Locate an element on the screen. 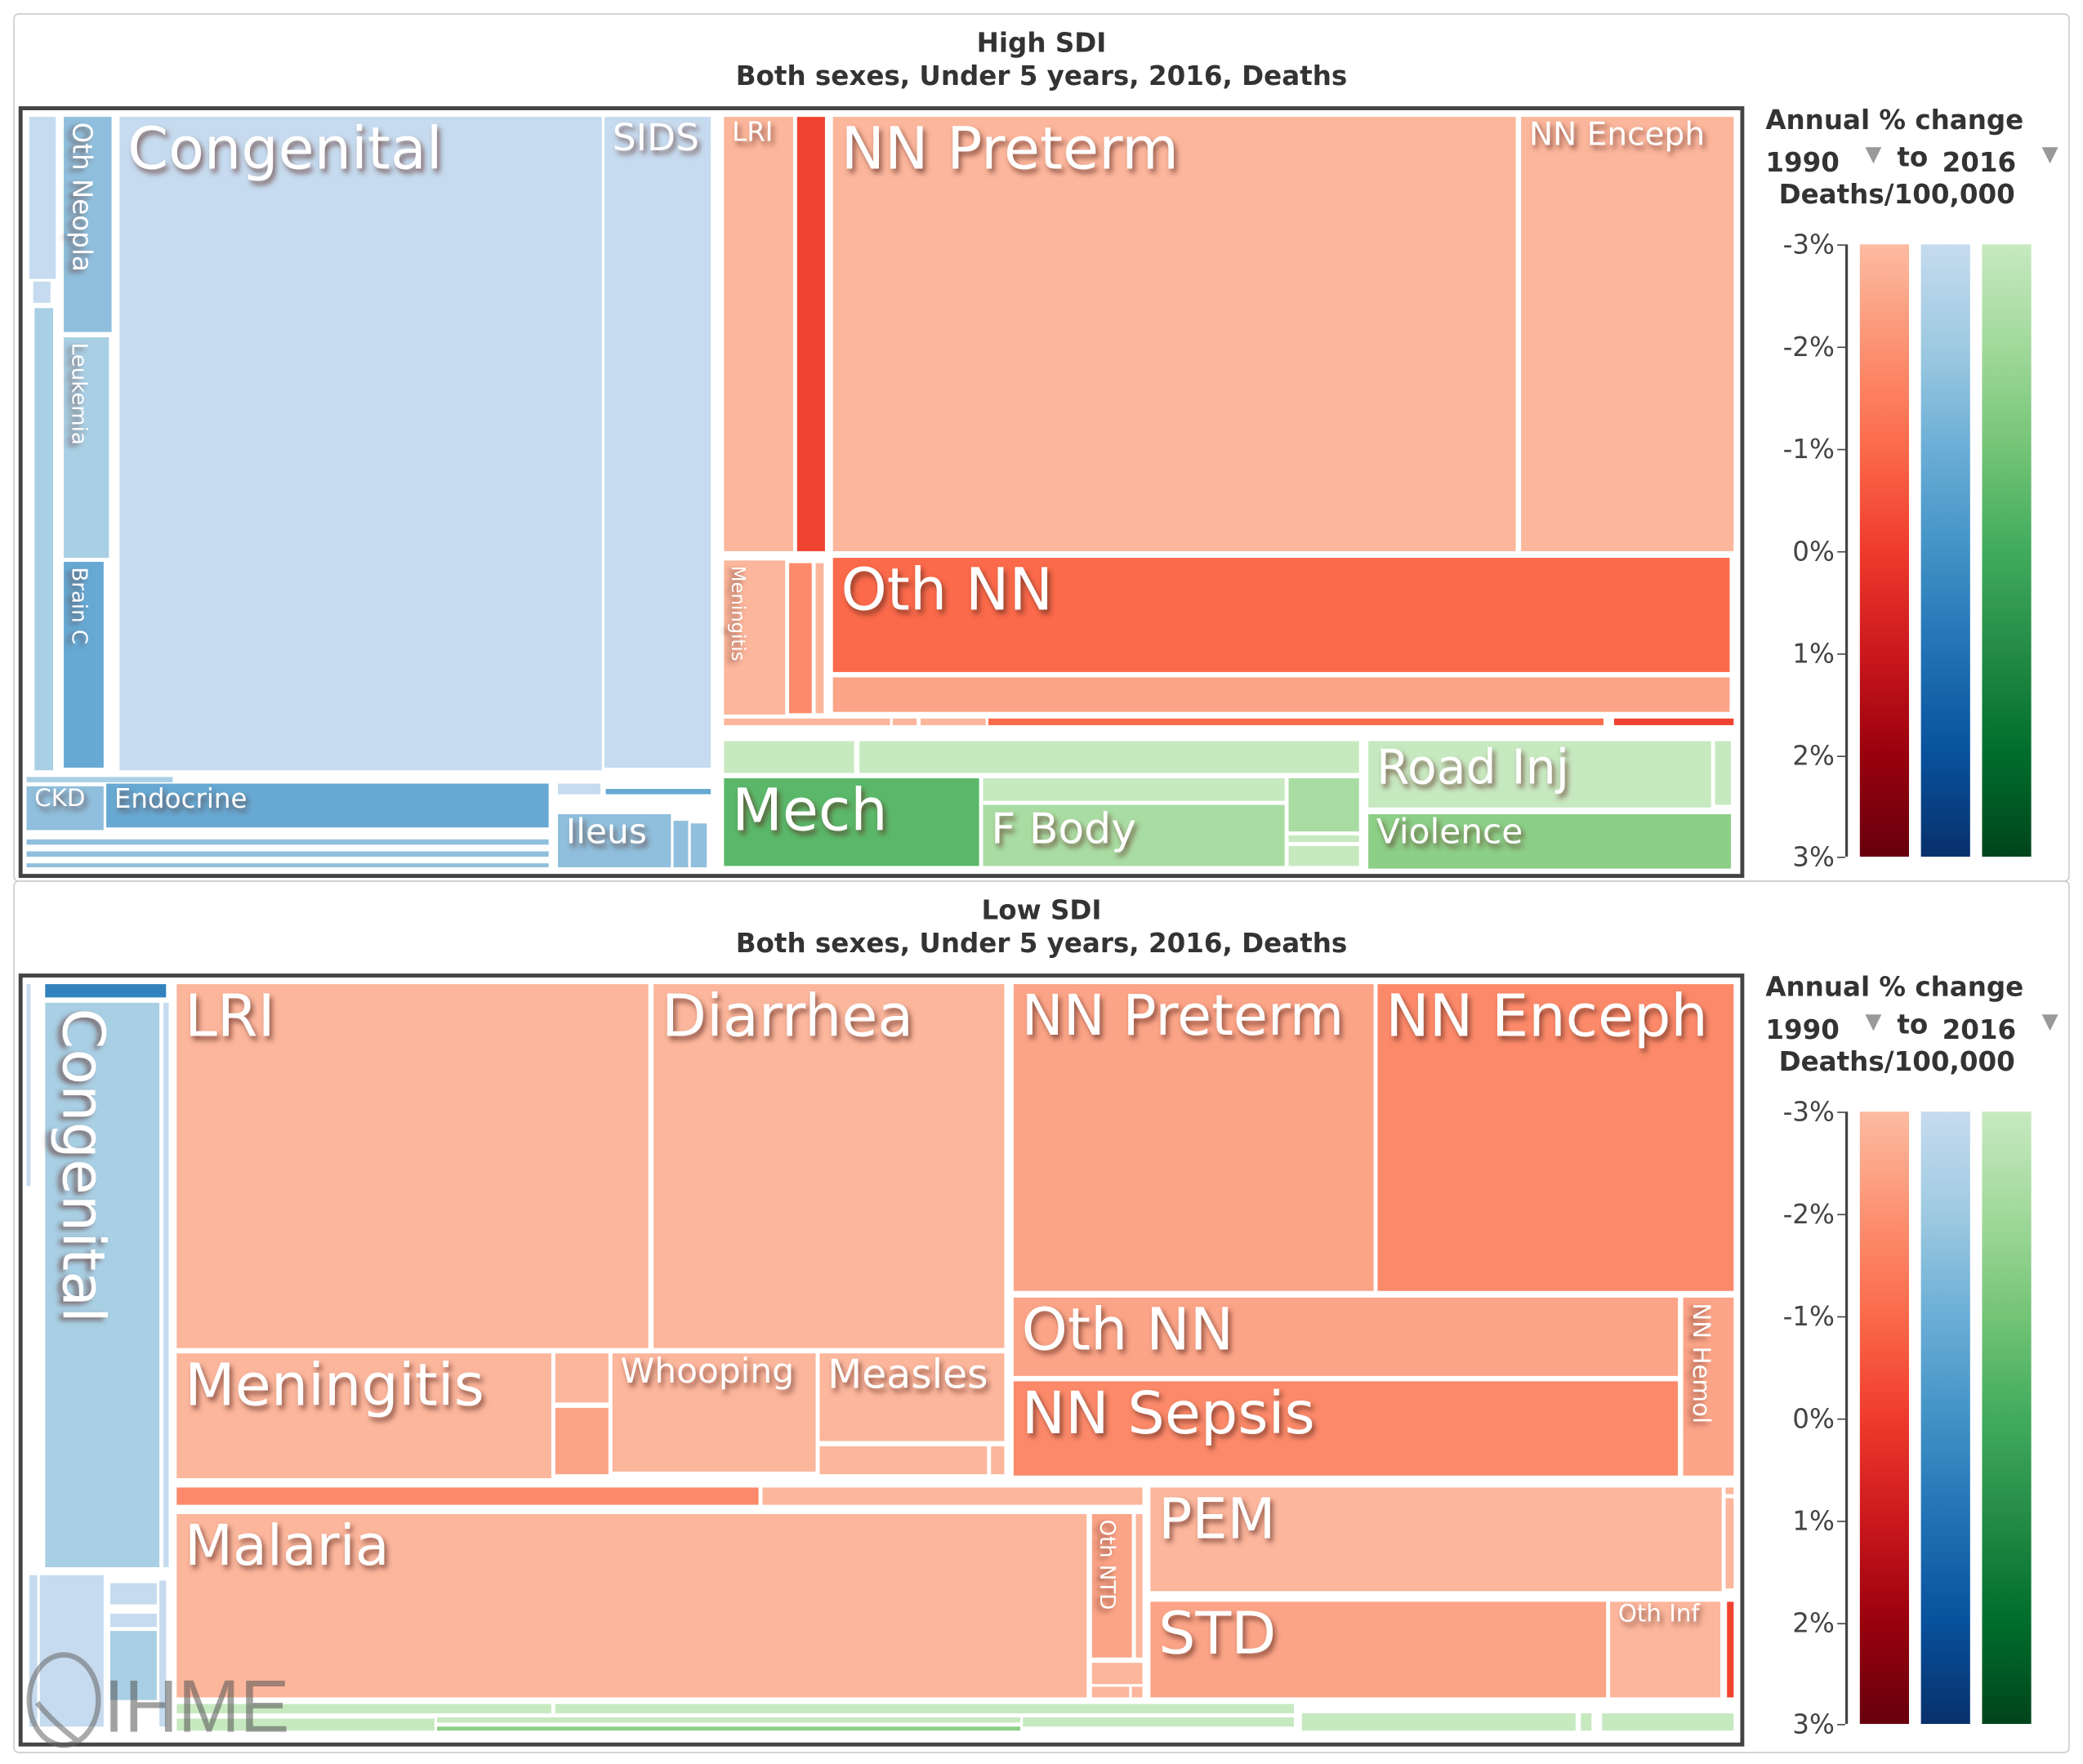 This screenshot has height=1764, width=2083. tile-sids: SIDS is located at coordinates (658, 442).